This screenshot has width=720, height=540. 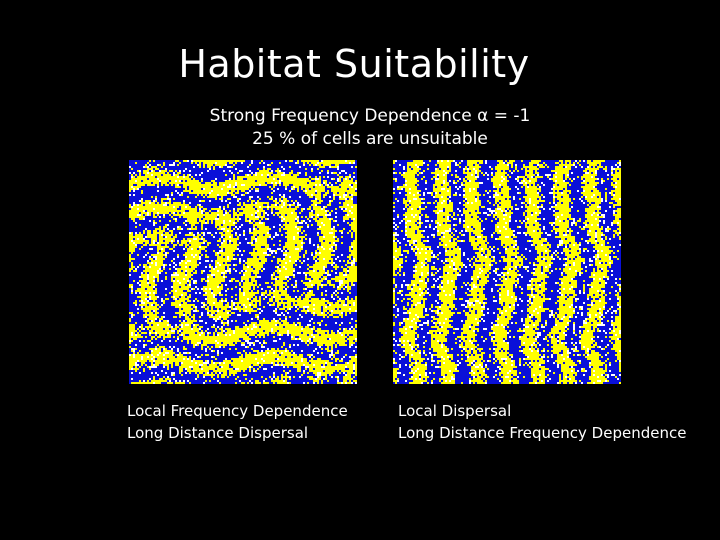 I want to click on simulation-grid-right, so click(x=507, y=272).